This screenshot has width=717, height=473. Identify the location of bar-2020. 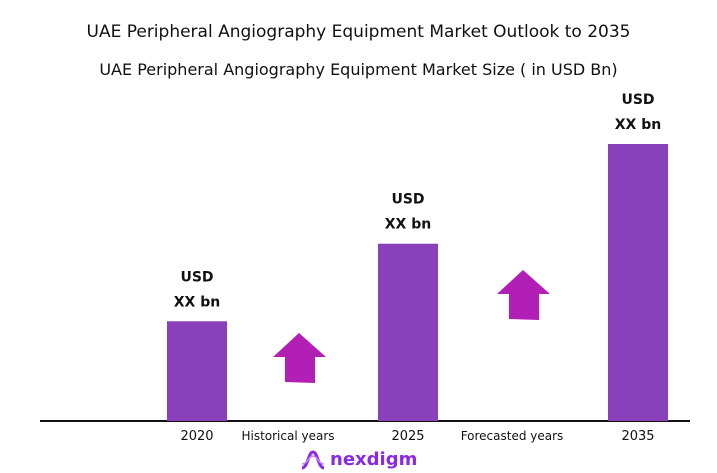
(197, 371).